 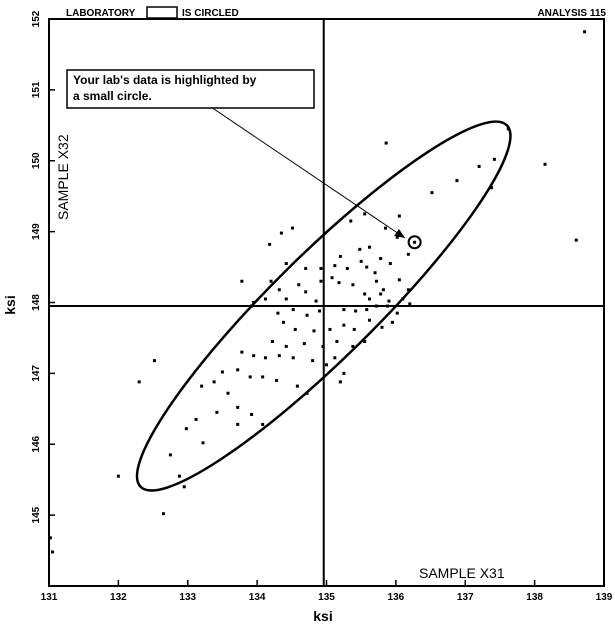 I want to click on x-tick-label: 137, so click(x=465, y=597).